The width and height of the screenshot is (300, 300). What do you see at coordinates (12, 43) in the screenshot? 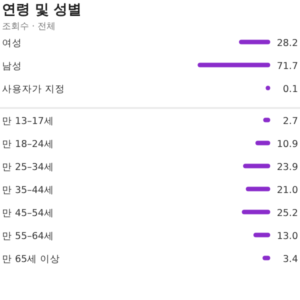
I see `y-tick-label: 여성` at bounding box center [12, 43].